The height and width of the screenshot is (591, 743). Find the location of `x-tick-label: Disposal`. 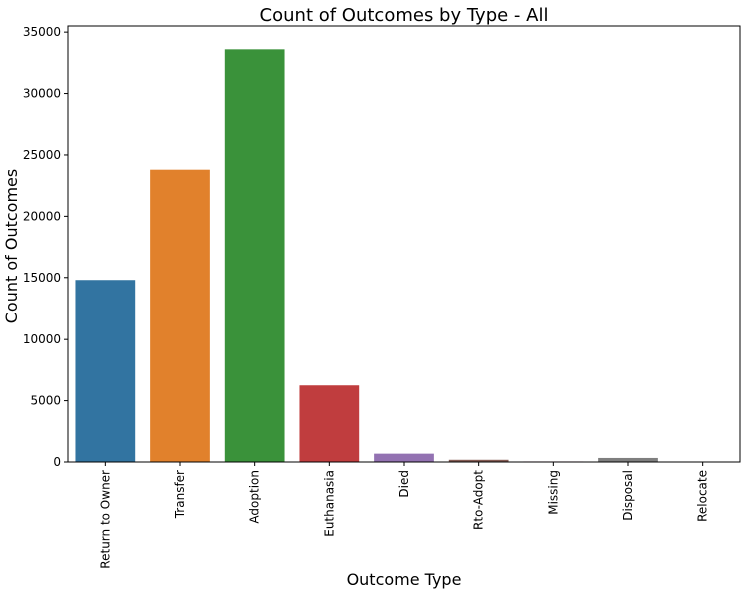

x-tick-label: Disposal is located at coordinates (628, 495).